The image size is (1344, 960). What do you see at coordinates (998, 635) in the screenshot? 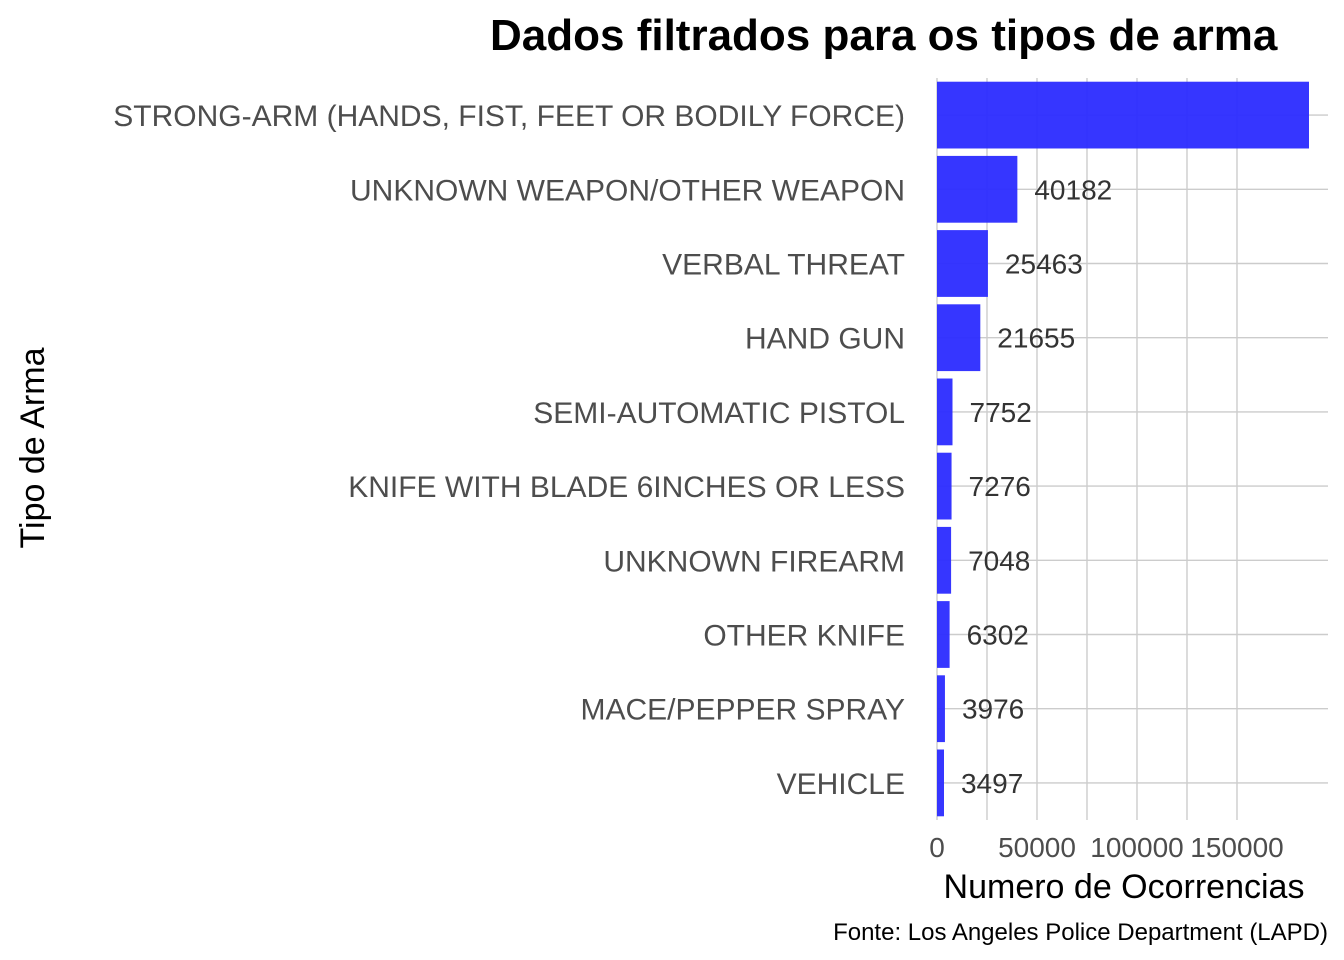
I see `value-label: 6302` at bounding box center [998, 635].